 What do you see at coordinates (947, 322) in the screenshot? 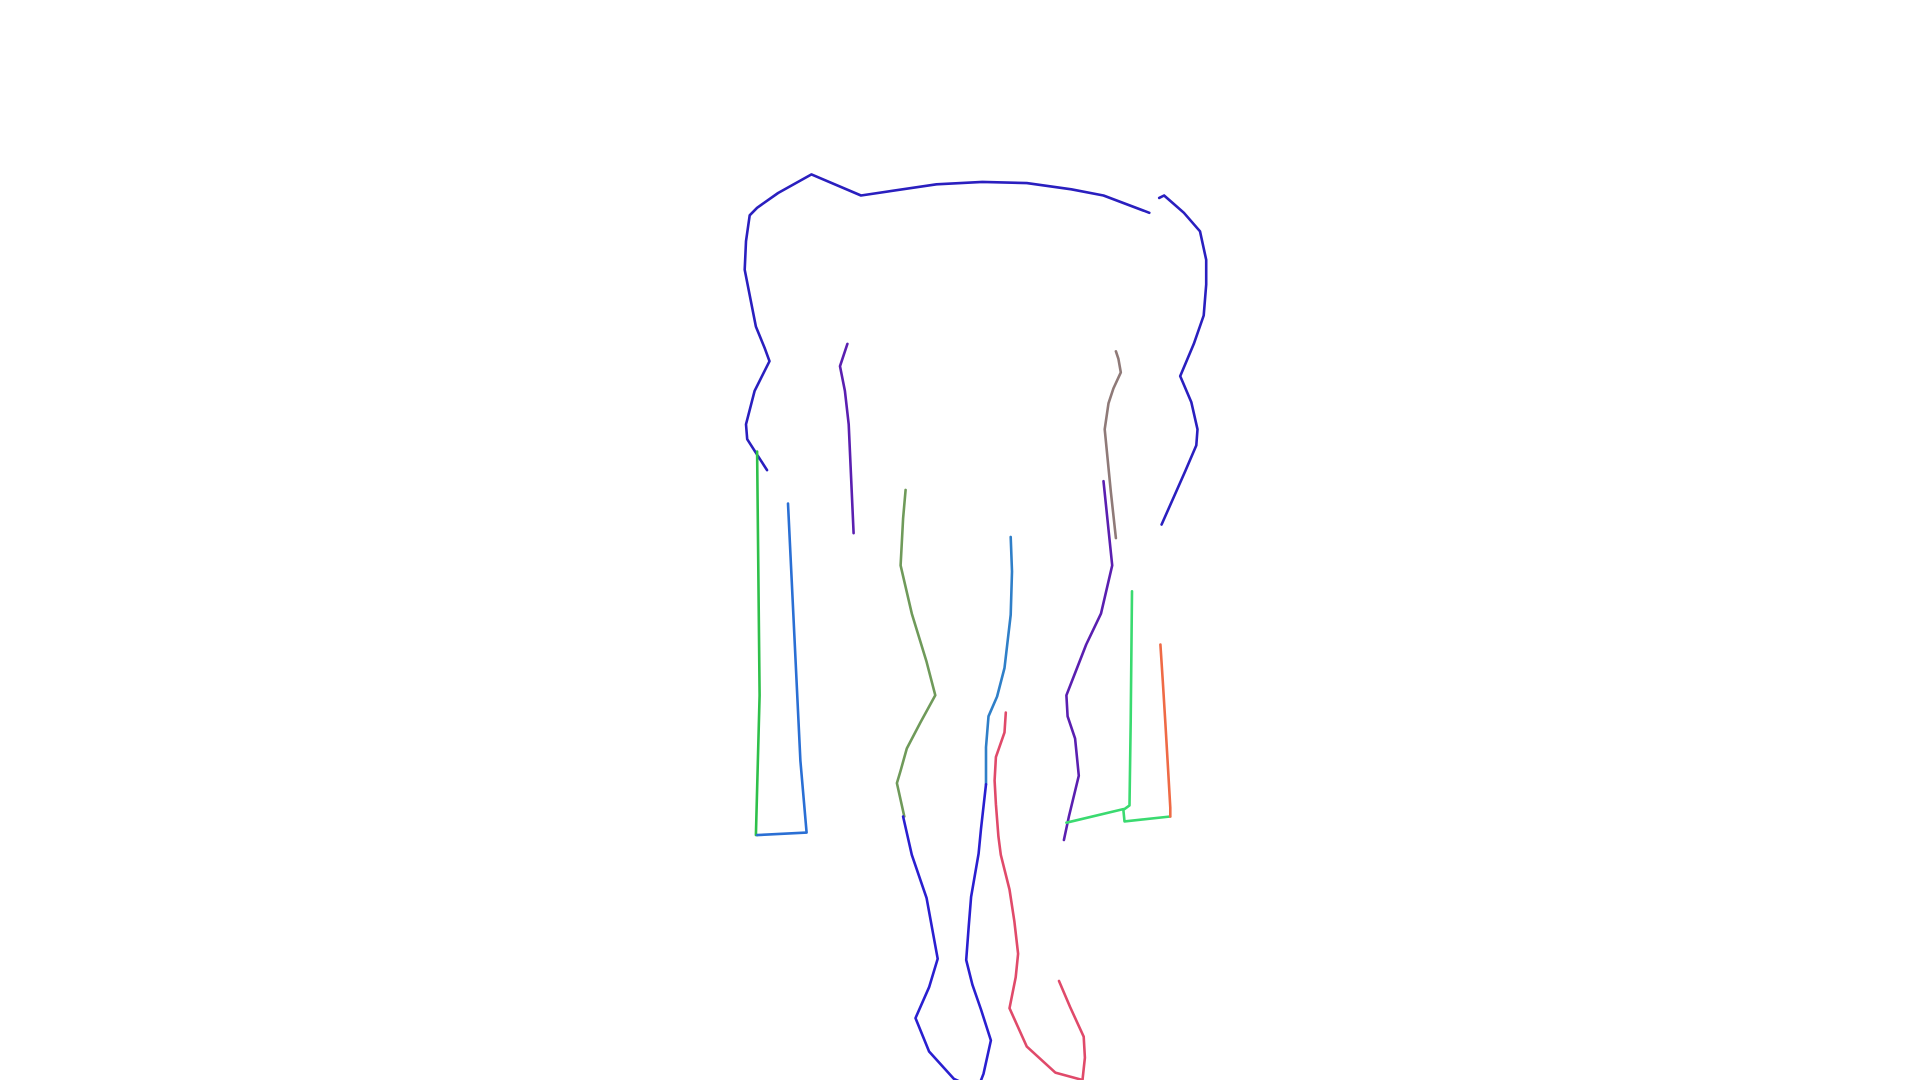
I see `outline-head-shoulders-stroke` at bounding box center [947, 322].